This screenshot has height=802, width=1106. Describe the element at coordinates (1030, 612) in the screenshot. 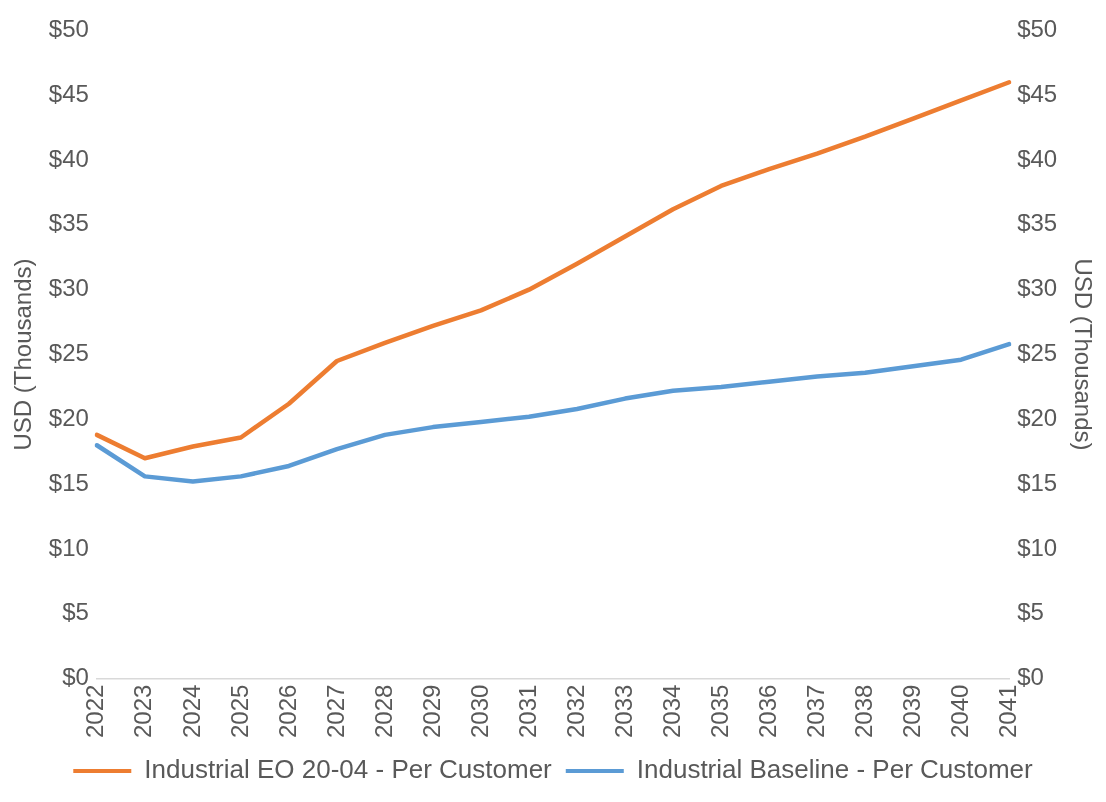

I see `y2-tick-label: $5` at that location.